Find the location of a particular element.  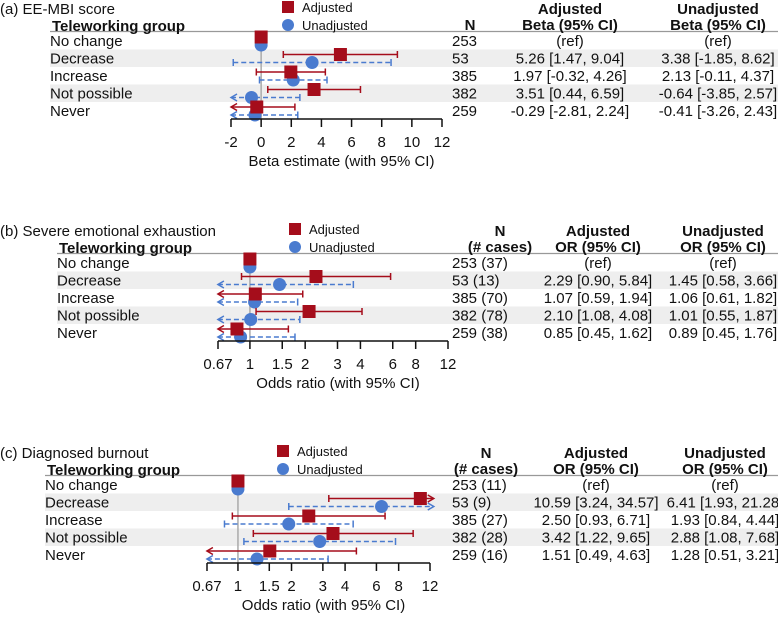

adjusted-estimate: 2.50 [0.93, 6.71] is located at coordinates (596, 520).